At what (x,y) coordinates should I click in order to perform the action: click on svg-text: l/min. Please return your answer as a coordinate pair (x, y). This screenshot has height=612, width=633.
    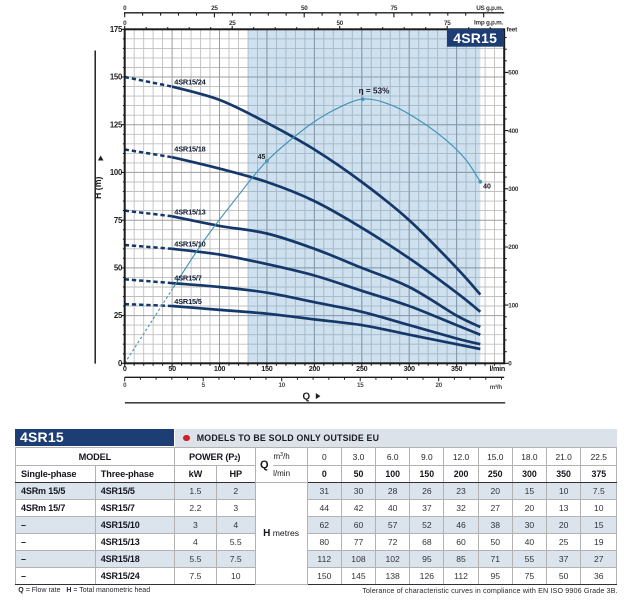
    Looking at the image, I should click on (497, 368).